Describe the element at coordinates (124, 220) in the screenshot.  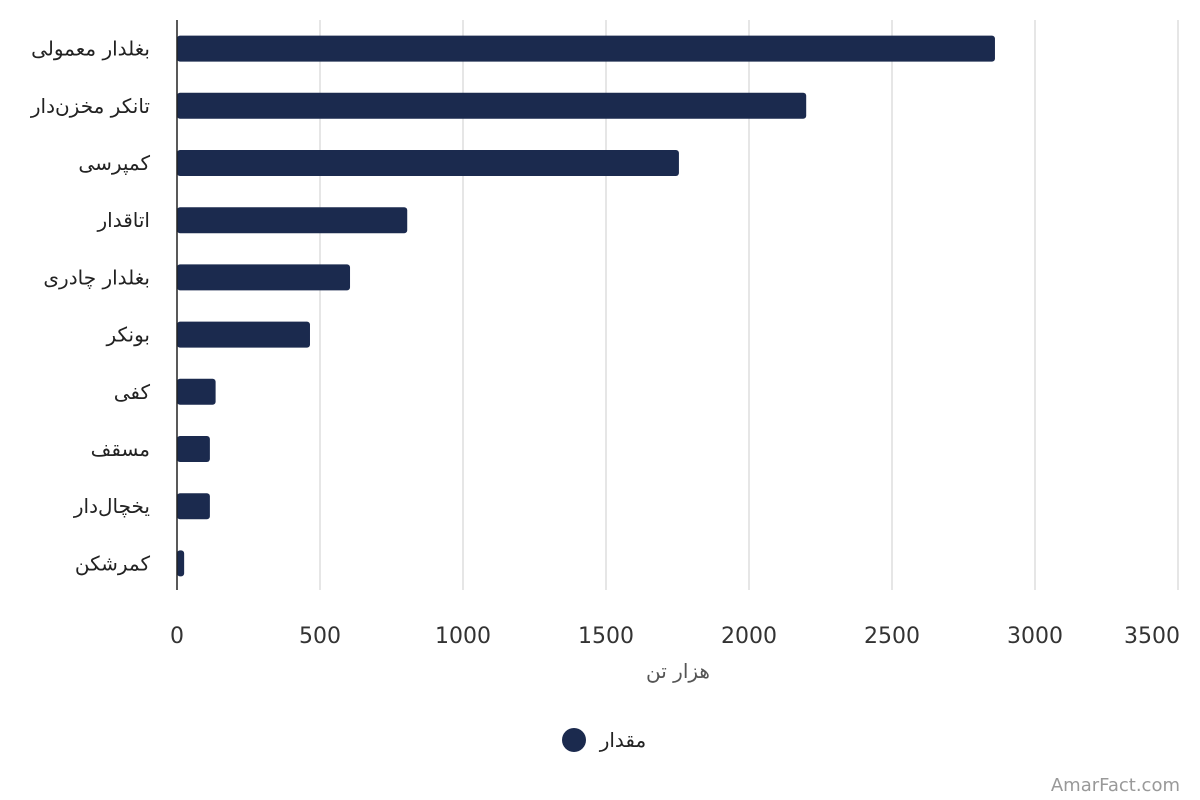
I see `category-label: اتاقدار` at that location.